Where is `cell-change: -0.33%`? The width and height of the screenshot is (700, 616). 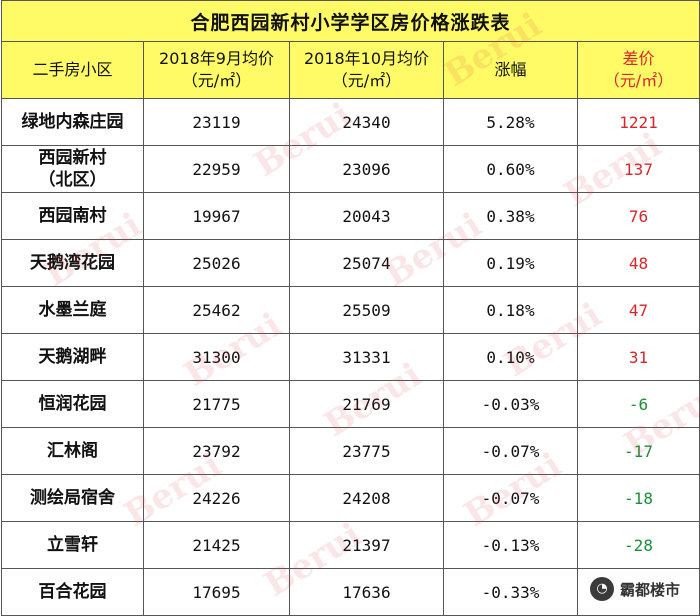
cell-change: -0.33% is located at coordinates (510, 592).